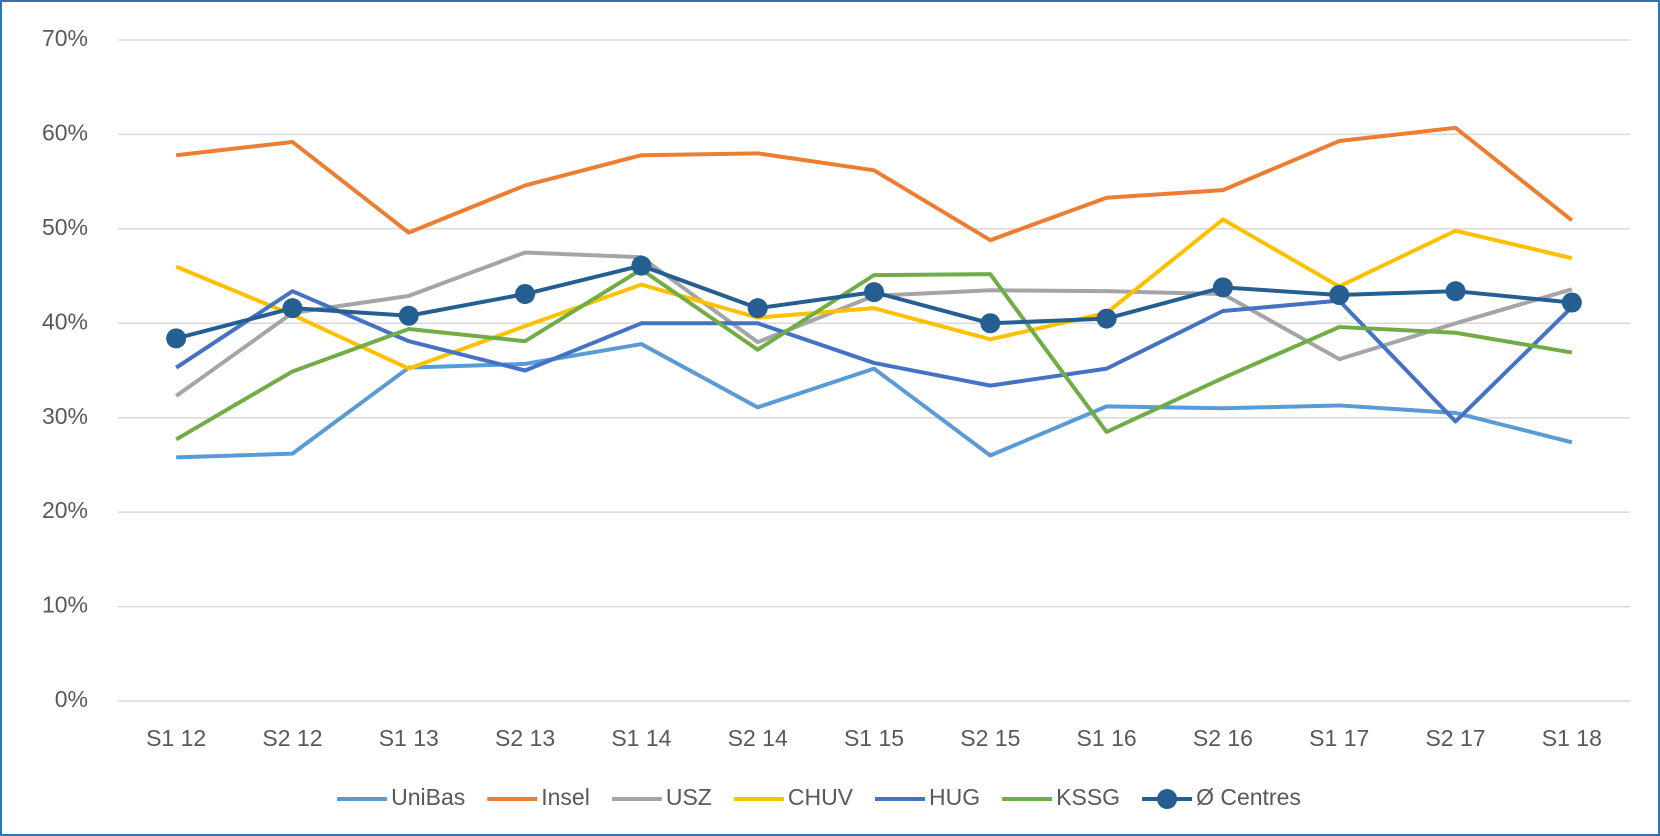 The height and width of the screenshot is (836, 1660). Describe the element at coordinates (176, 738) in the screenshot. I see `x-tick-label: S1 12` at that location.